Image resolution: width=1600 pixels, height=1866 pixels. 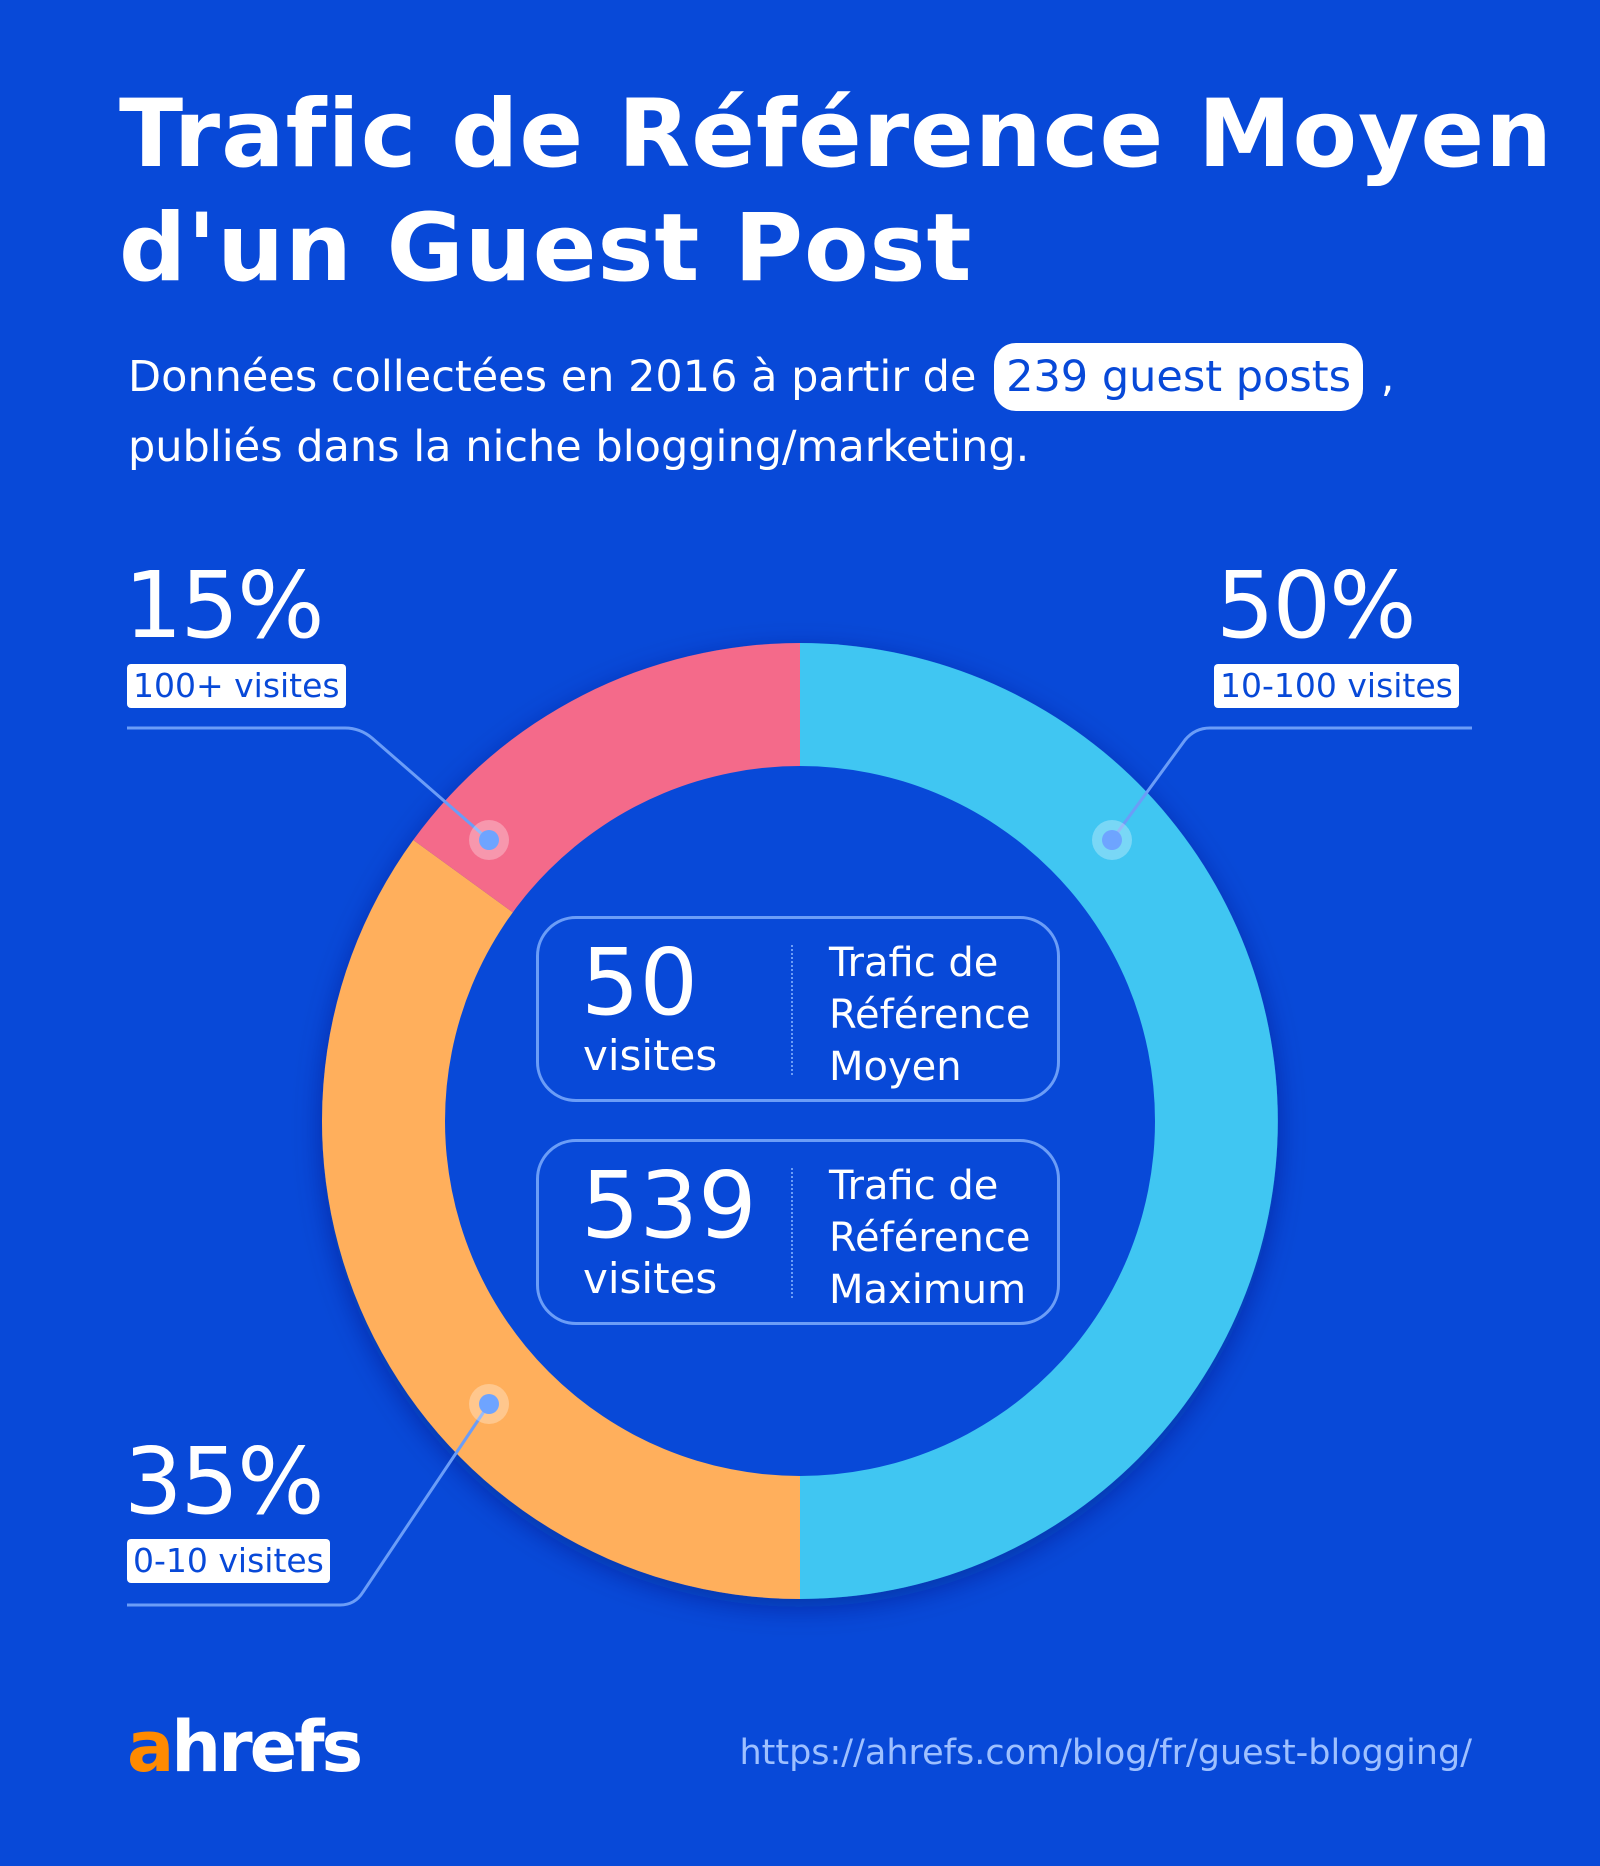 What do you see at coordinates (798, 1009) in the screenshot?
I see `stat-card-average: 50 visites Trafic de Référence Moyen` at bounding box center [798, 1009].